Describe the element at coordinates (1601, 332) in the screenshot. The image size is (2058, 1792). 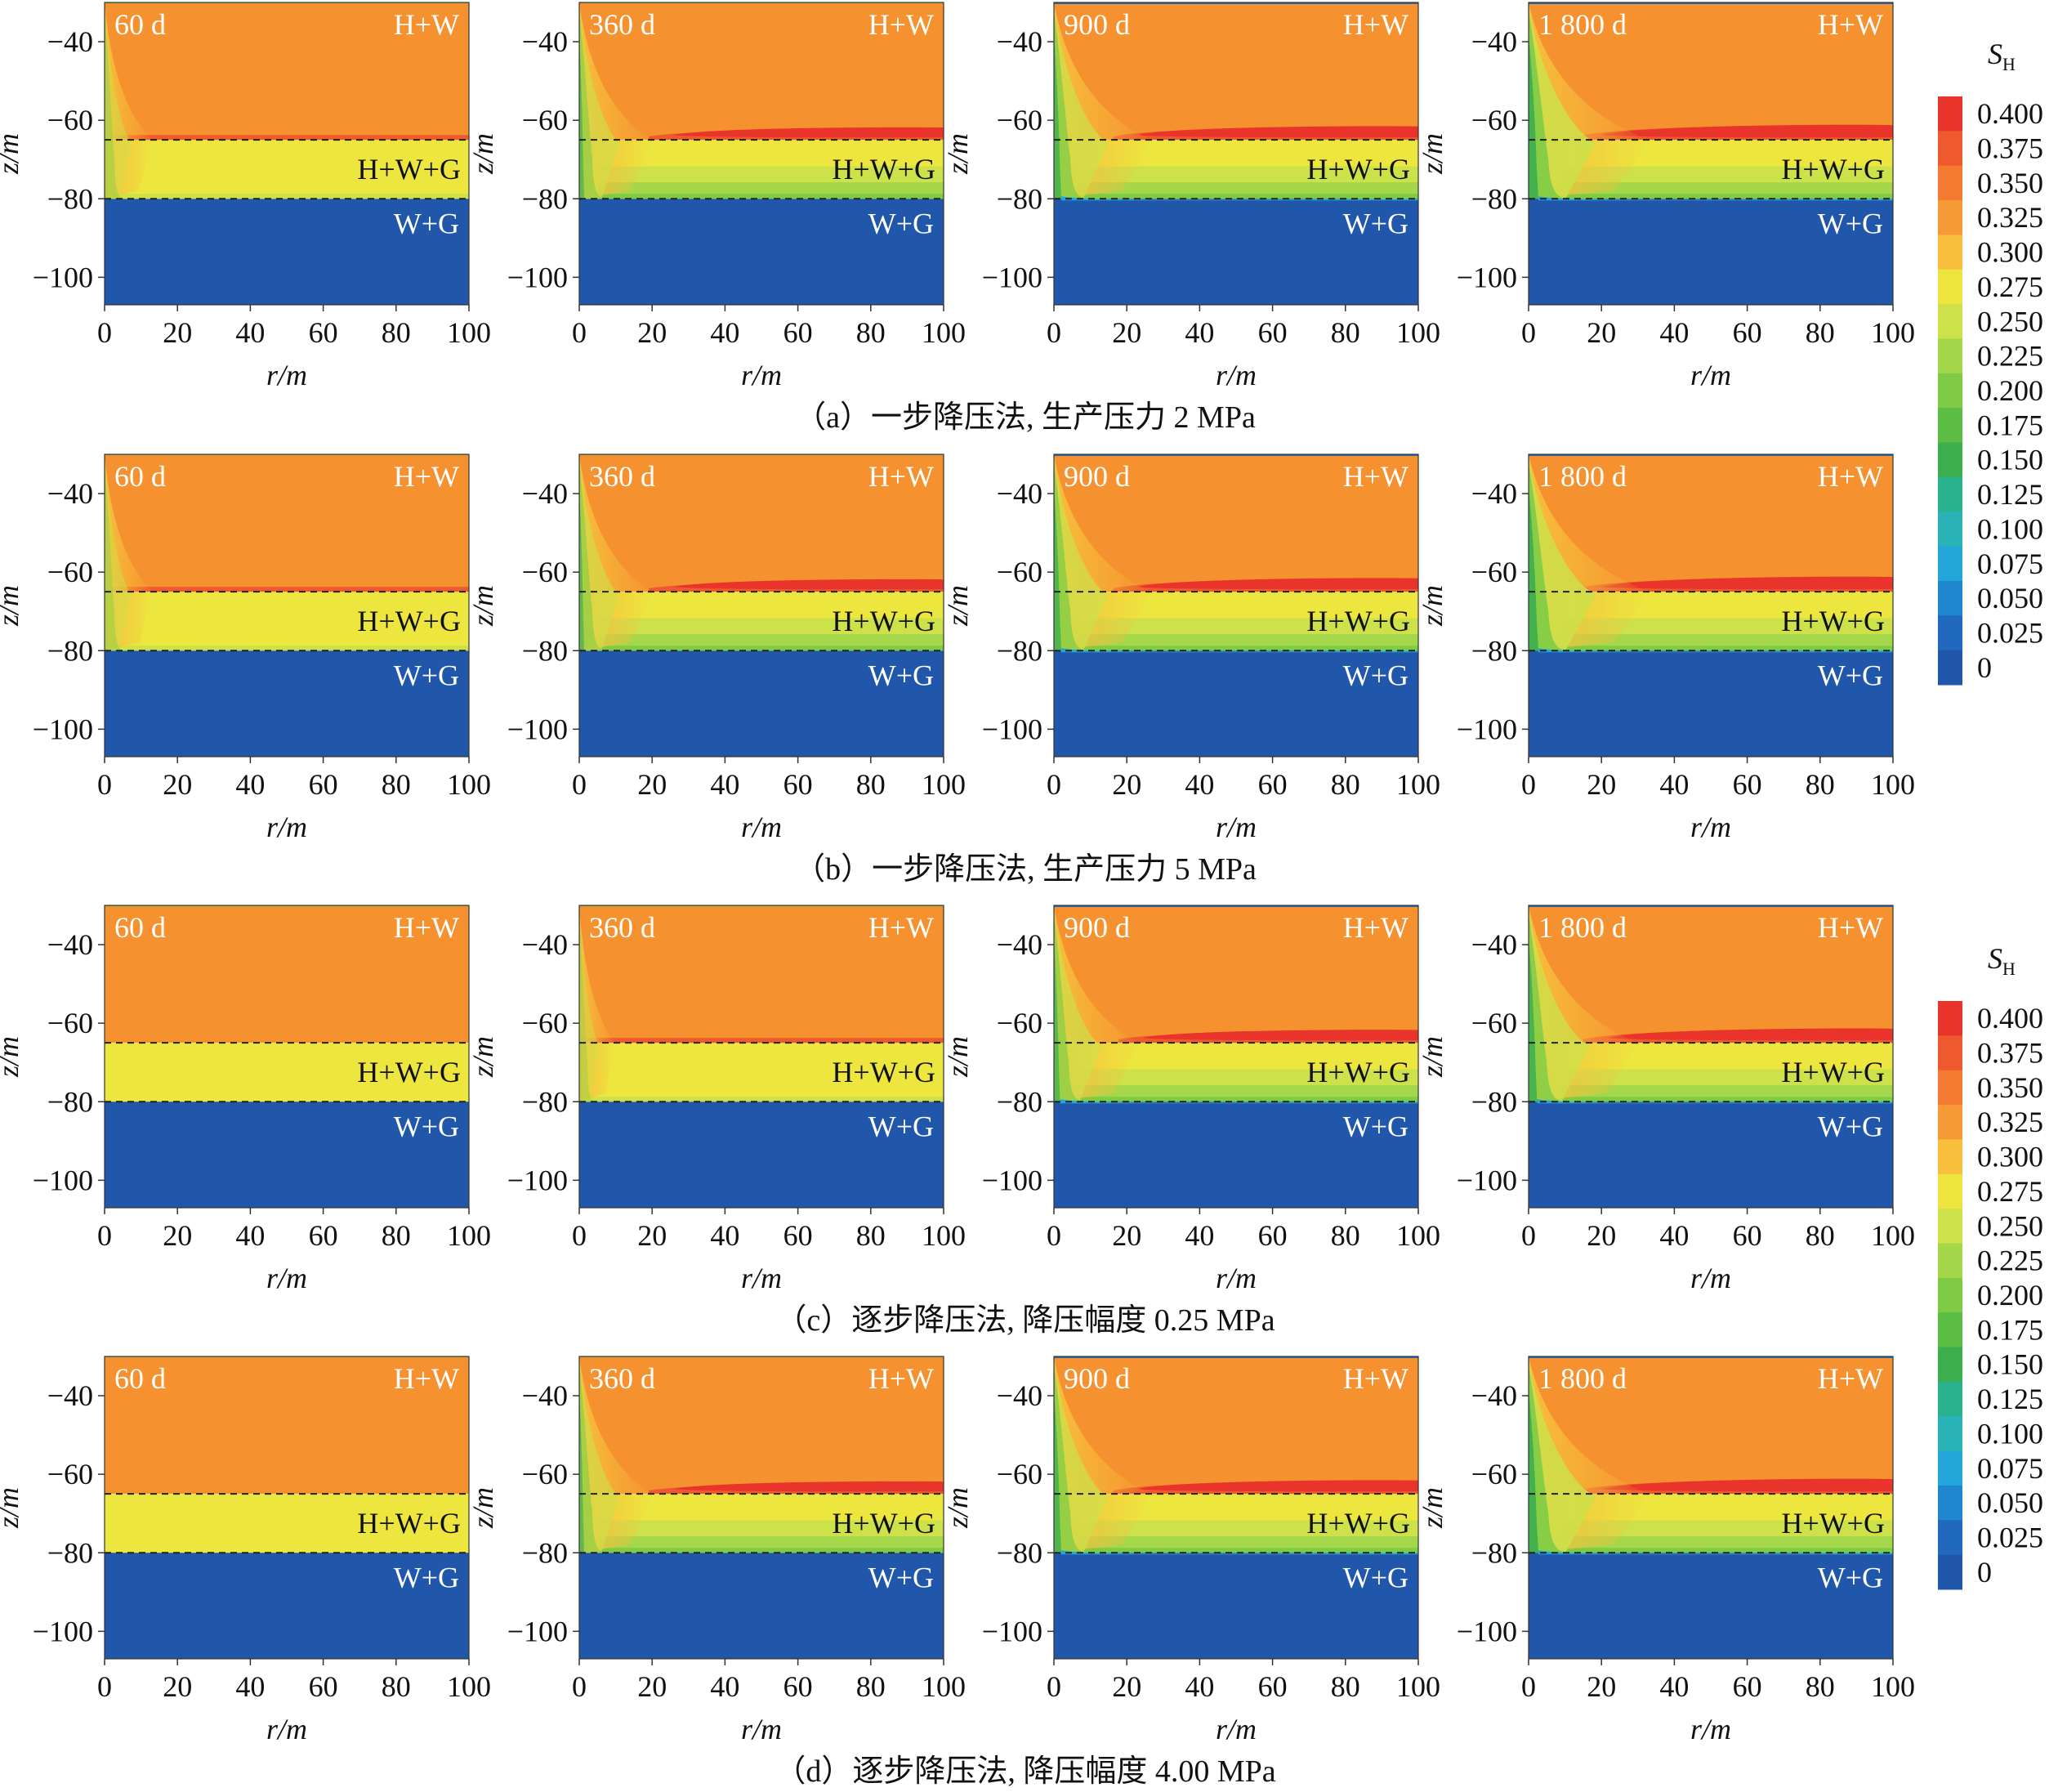
I see `x-tick-label: 20` at that location.